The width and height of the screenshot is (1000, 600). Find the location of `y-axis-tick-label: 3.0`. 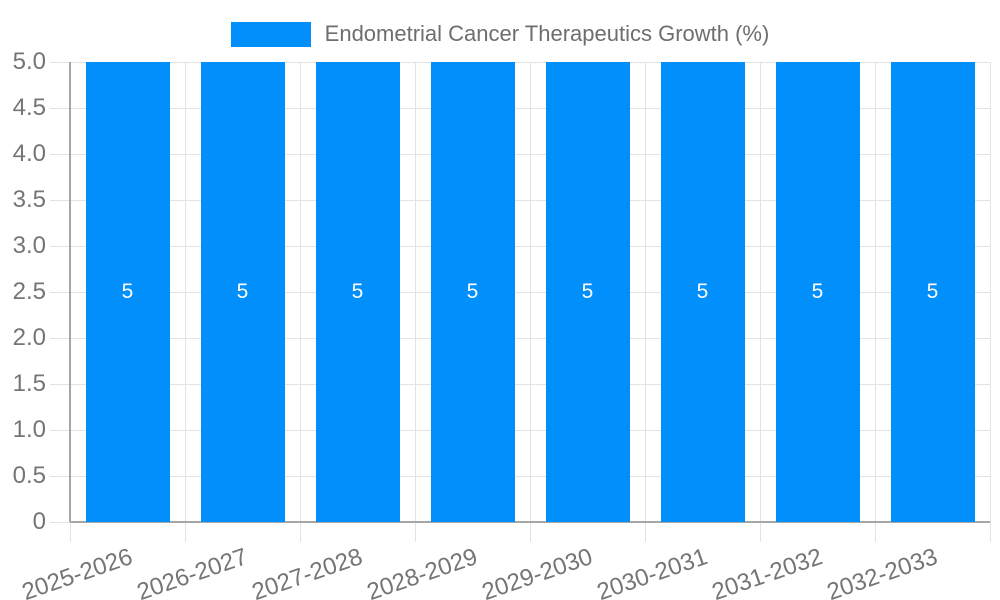

y-axis-tick-label: 3.0 is located at coordinates (29, 245).